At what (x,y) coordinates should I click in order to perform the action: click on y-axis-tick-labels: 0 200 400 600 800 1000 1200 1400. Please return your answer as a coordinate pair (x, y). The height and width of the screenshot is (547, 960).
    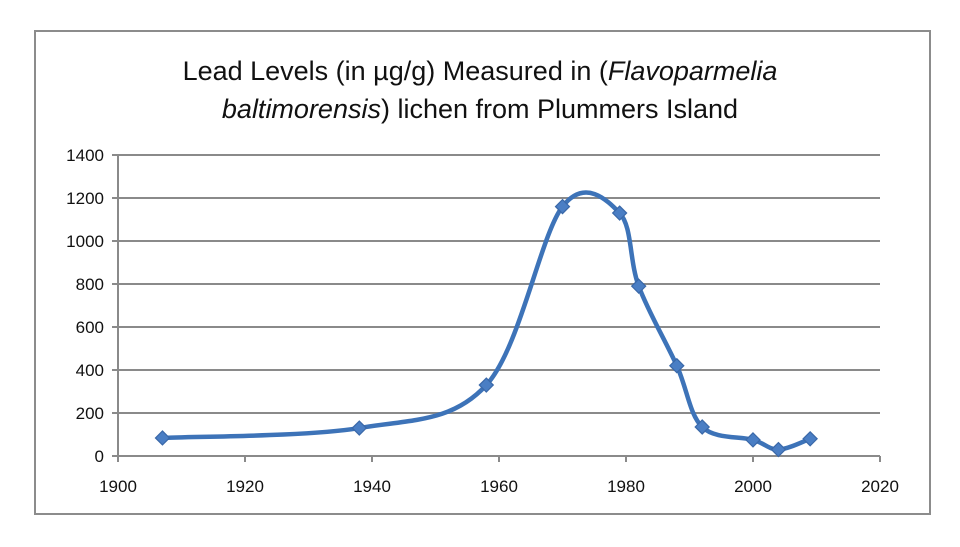
    Looking at the image, I should click on (85, 306).